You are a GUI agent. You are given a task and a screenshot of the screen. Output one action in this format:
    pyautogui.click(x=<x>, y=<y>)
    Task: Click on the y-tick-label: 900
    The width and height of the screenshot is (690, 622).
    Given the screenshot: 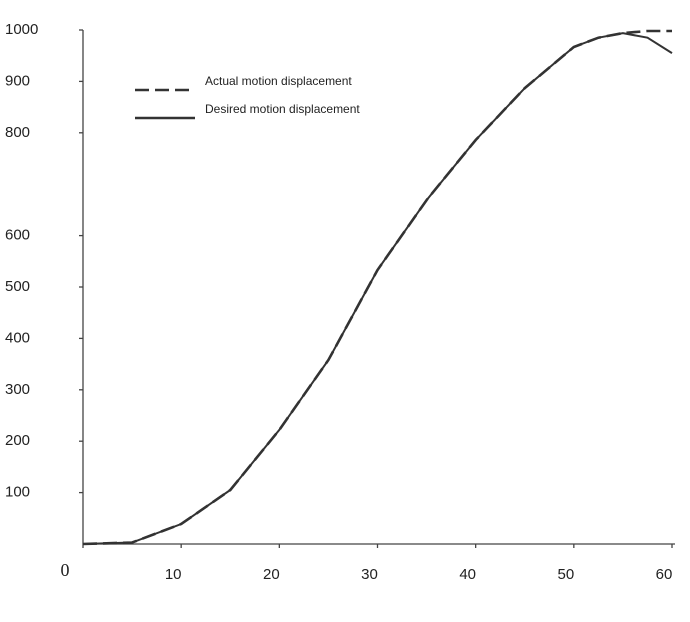 What is the action you would take?
    pyautogui.click(x=17, y=80)
    